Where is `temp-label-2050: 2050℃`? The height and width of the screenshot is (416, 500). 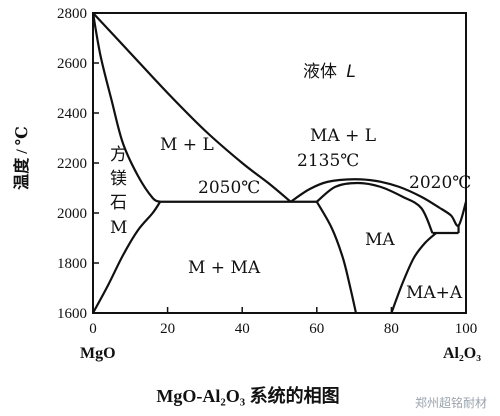
temp-label-2050: 2050℃ is located at coordinates (229, 188).